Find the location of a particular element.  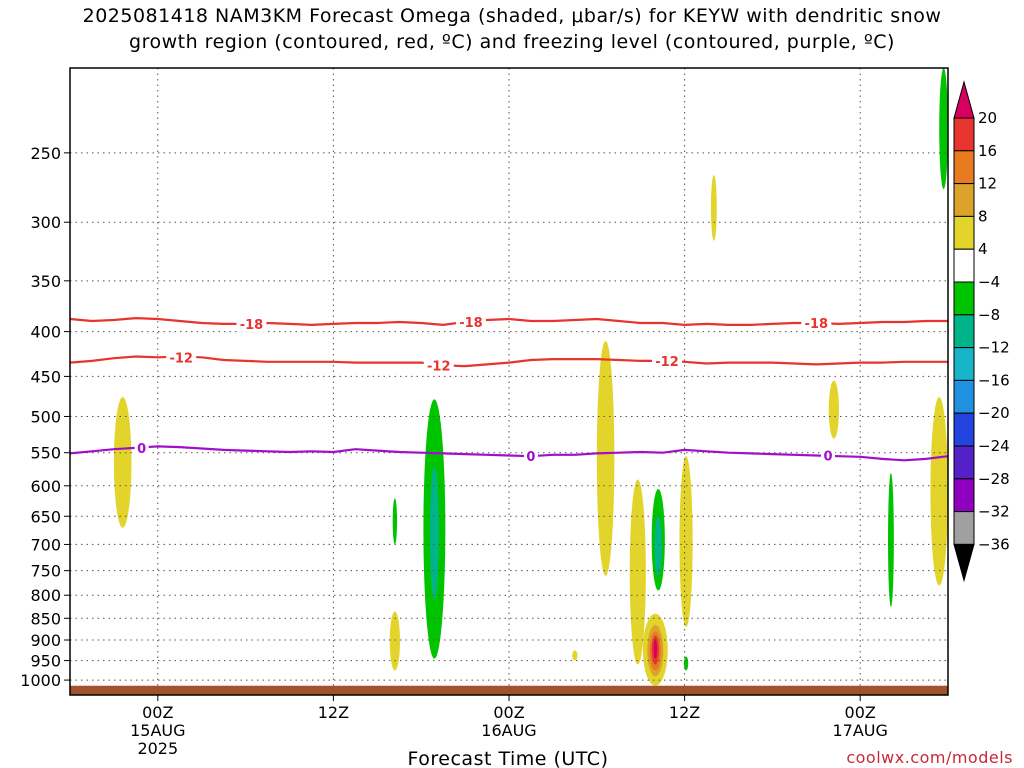

y-tick-label-650: 650 is located at coordinates (45, 516).